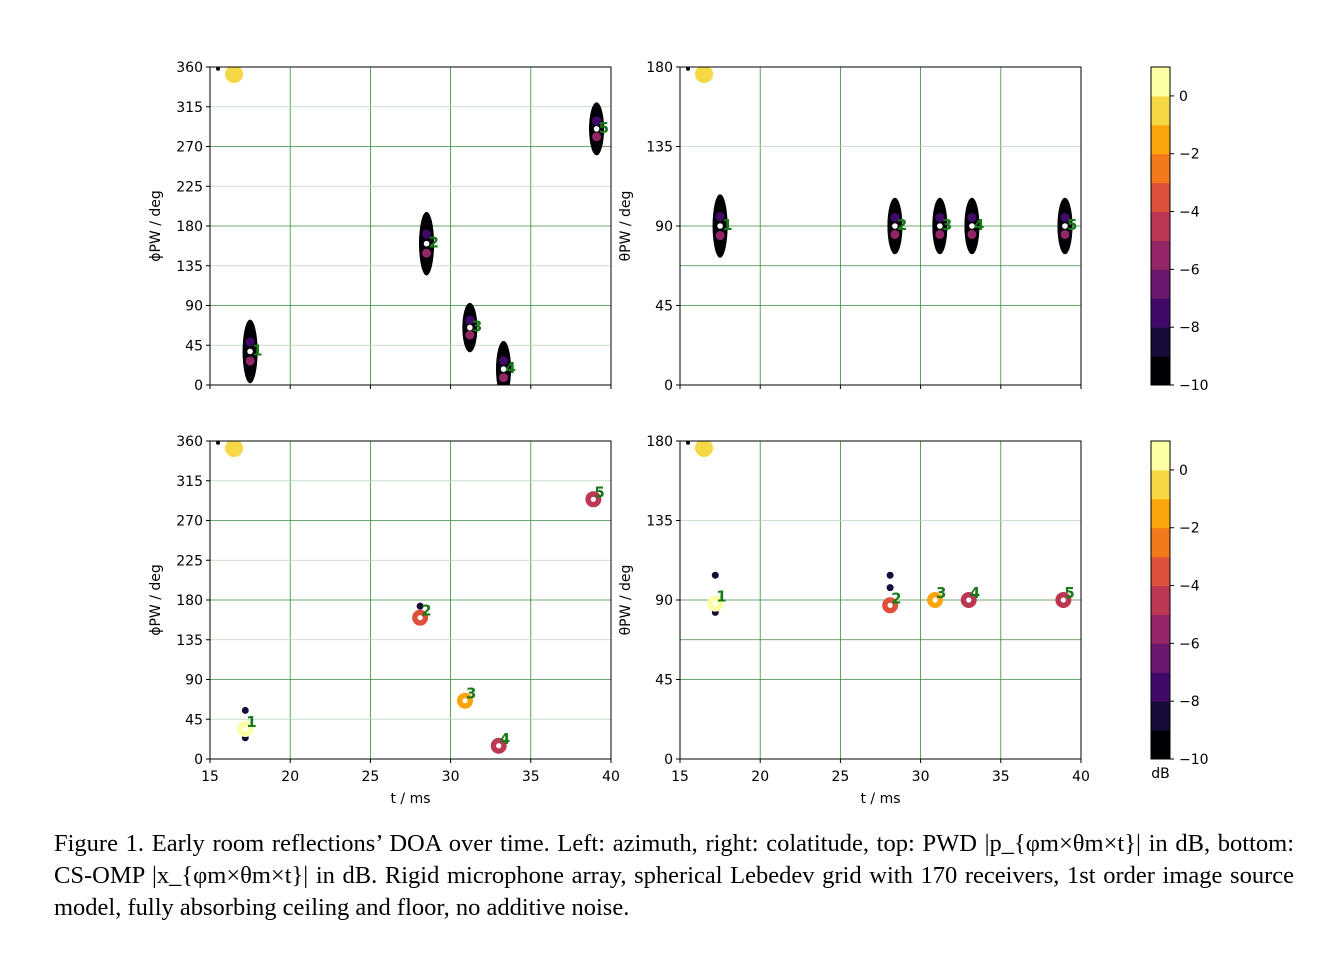 The width and height of the screenshot is (1338, 967). What do you see at coordinates (99, 843) in the screenshot?
I see `caption-prefix: Figure 1.` at bounding box center [99, 843].